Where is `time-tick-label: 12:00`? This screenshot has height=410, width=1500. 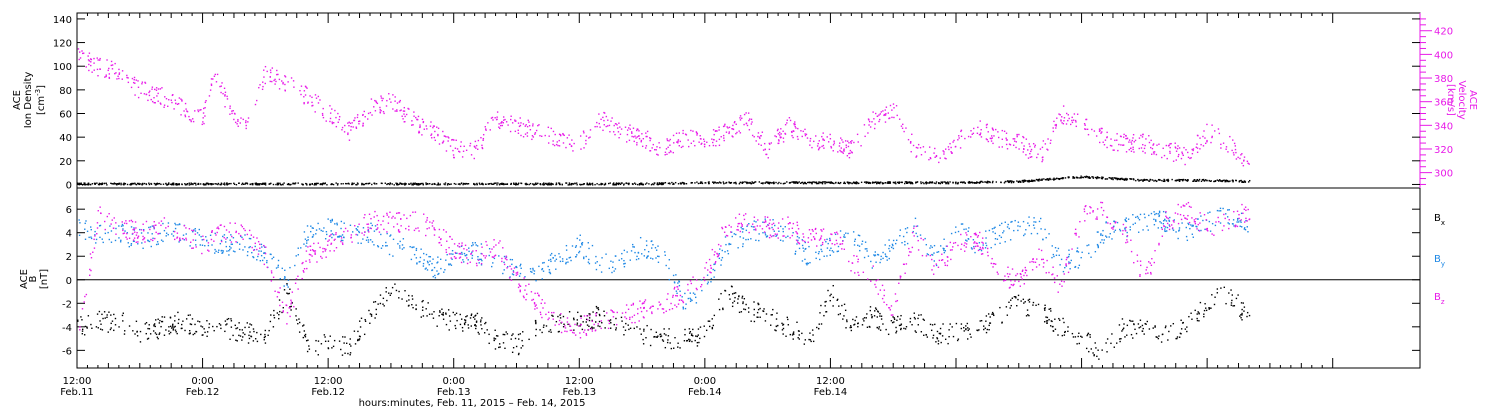
time-tick-label: 12:00 is located at coordinates (77, 381).